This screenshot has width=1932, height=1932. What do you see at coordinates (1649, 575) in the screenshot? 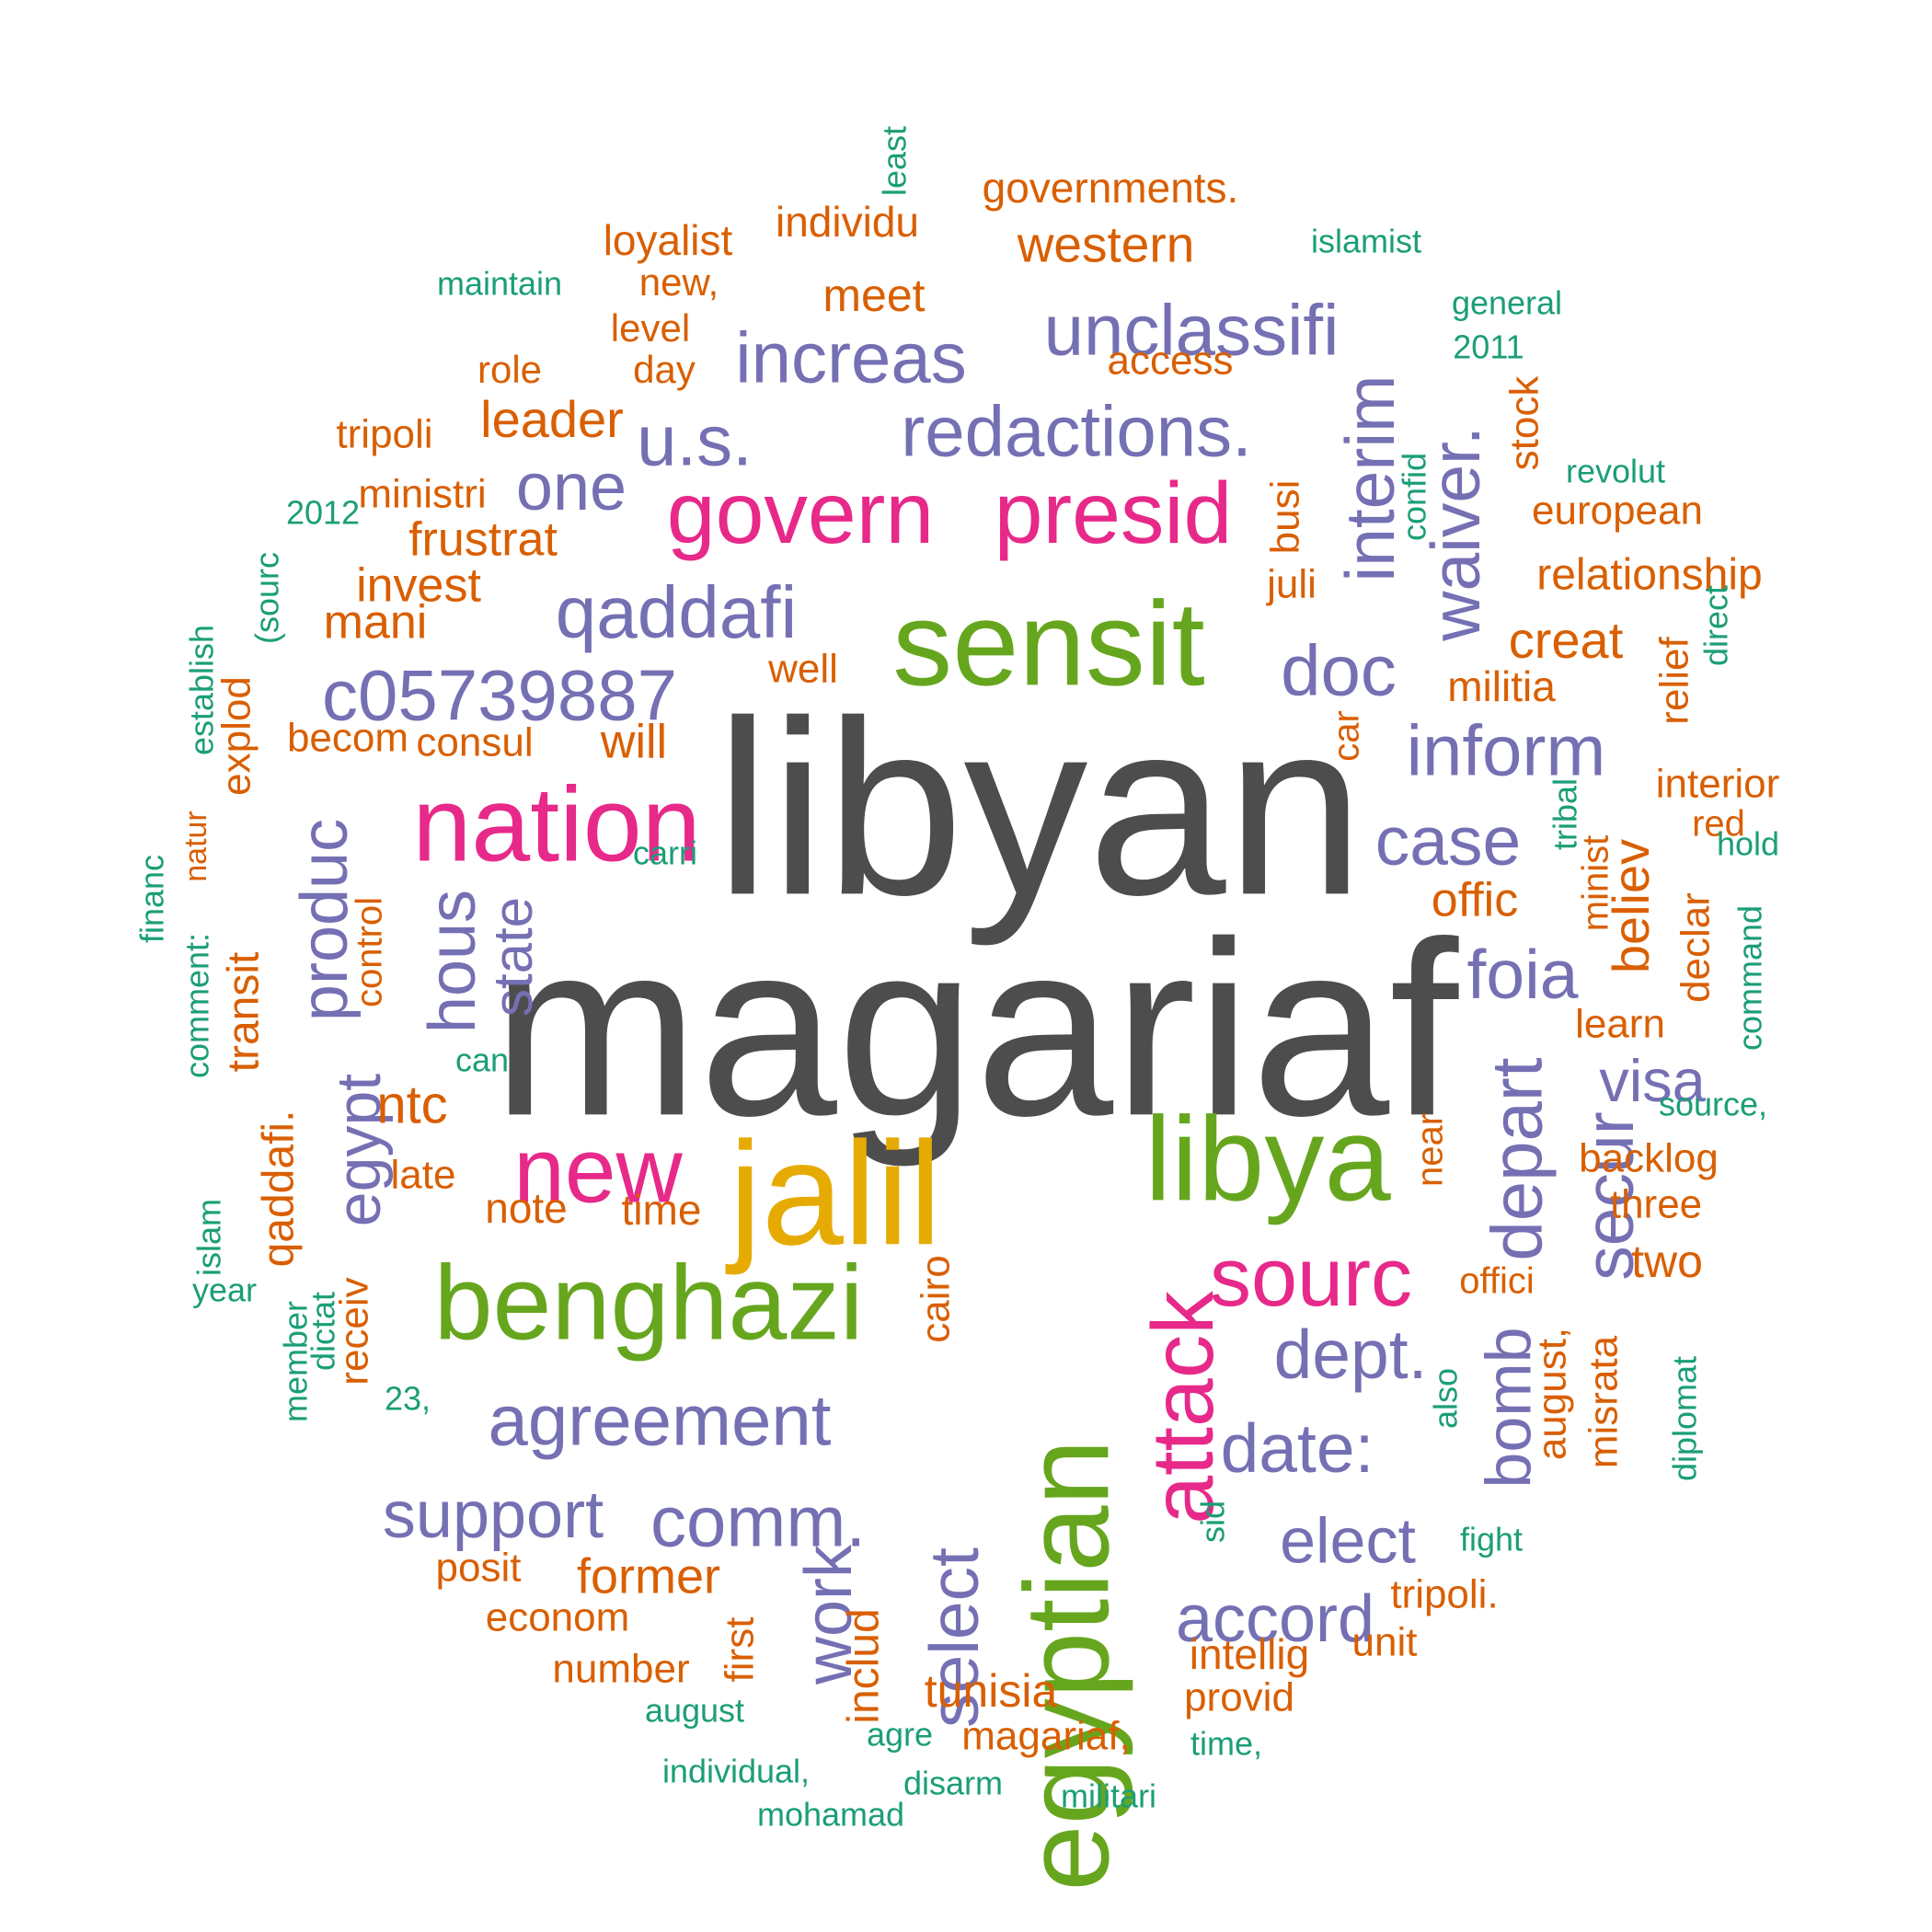
I see `cloud-word: relationship` at bounding box center [1649, 575].